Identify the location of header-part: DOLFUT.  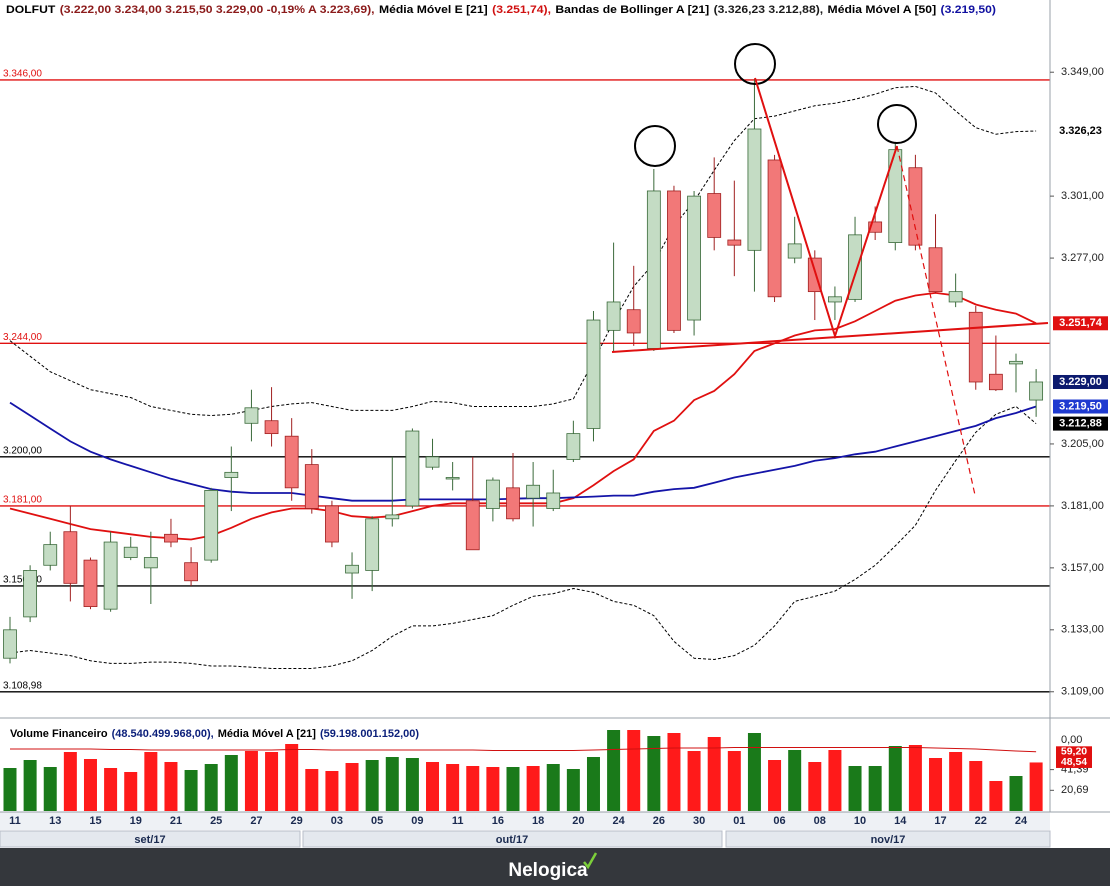
(31, 10).